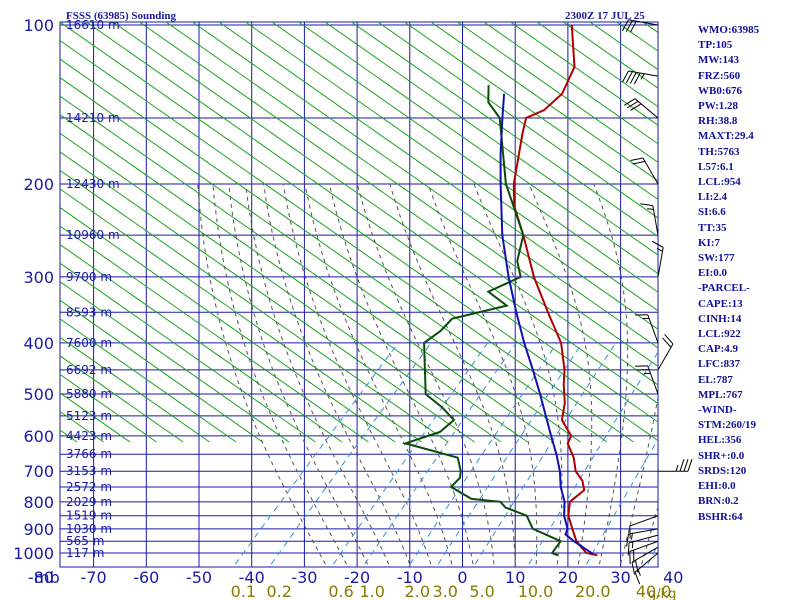  What do you see at coordinates (720, 318) in the screenshot?
I see `sounding-index-item: CINH:14` at bounding box center [720, 318].